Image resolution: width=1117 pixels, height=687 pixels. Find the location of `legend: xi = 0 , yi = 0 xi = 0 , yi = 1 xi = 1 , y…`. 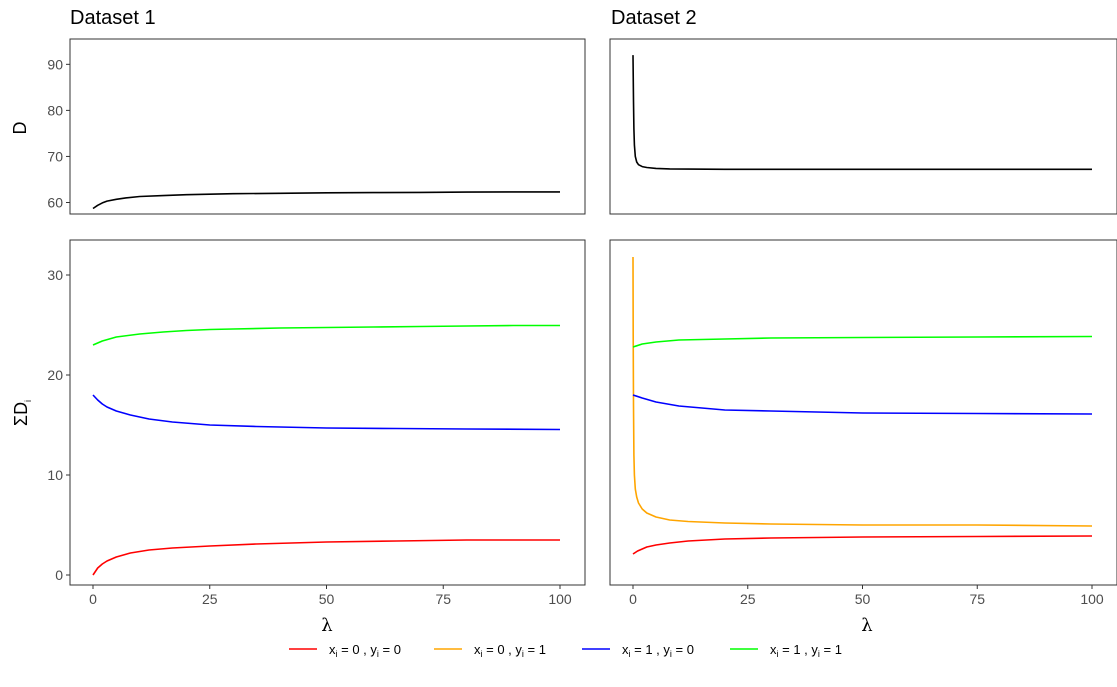

legend: xi = 0 , yi = 0 xi = 0 , yi = 1 xi = 1 , y… is located at coordinates (565, 650).